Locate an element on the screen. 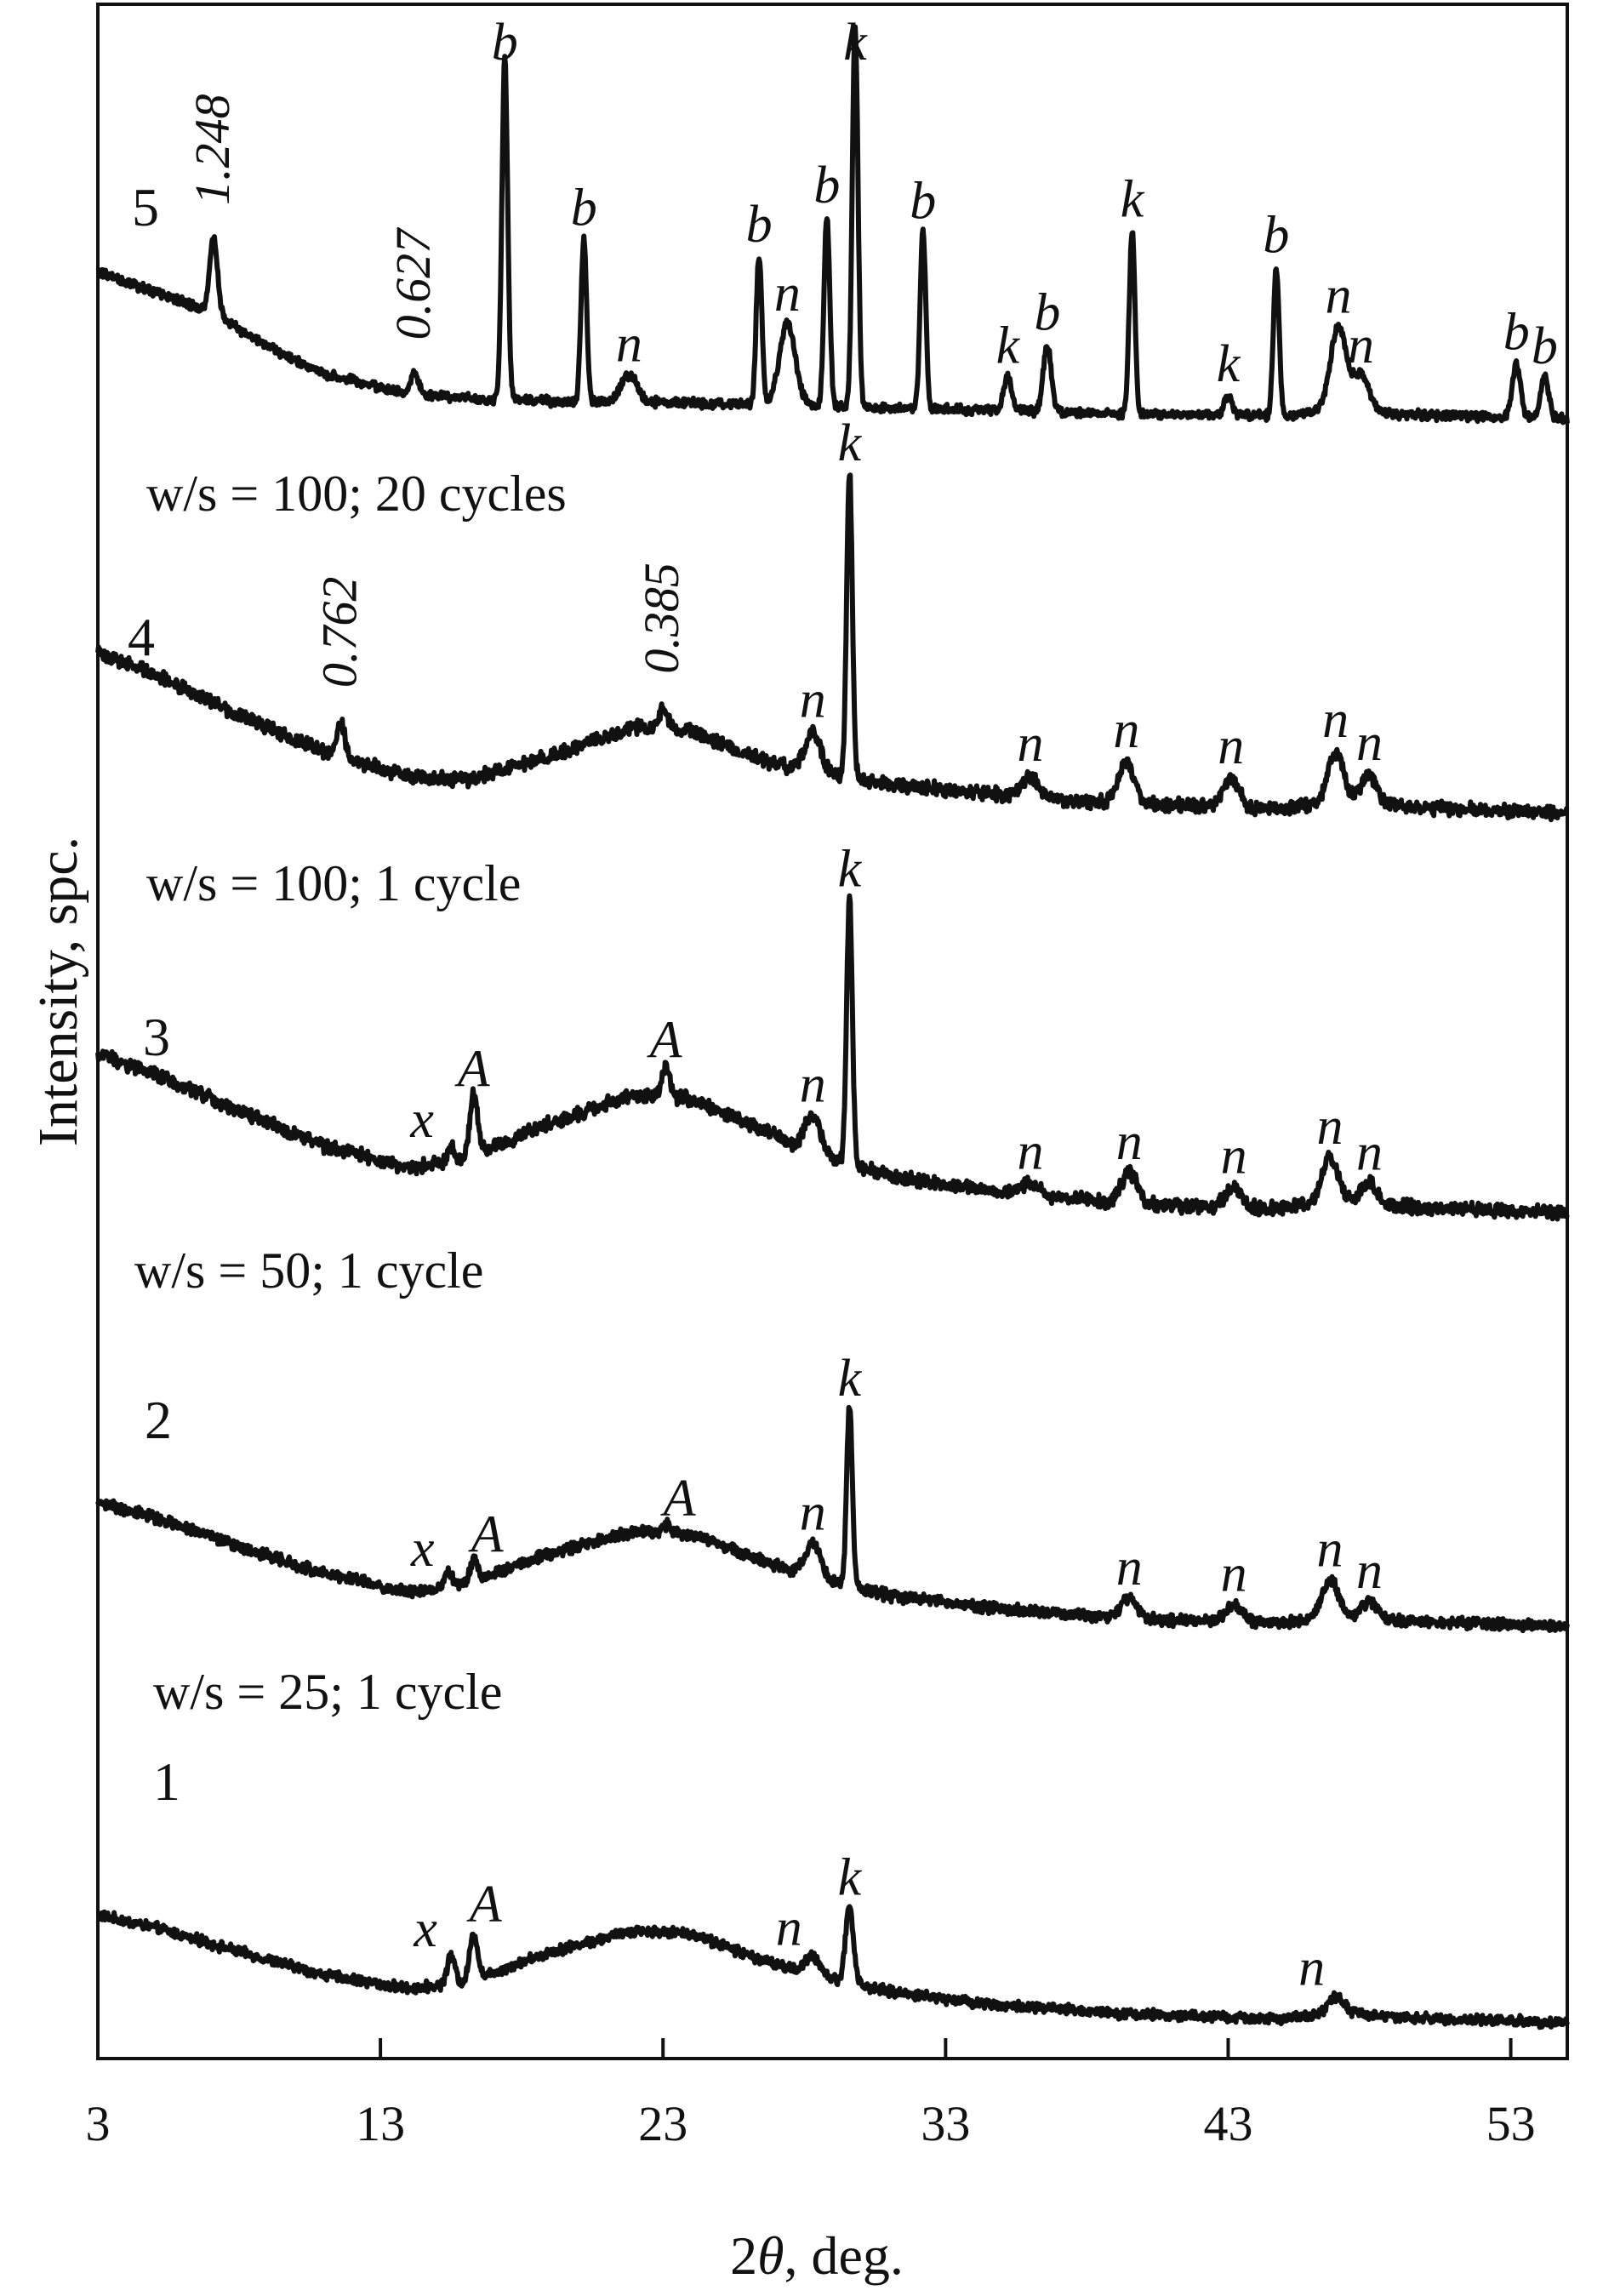 This screenshot has width=1603, height=2296. x-tick-label: 3 is located at coordinates (99, 2123).